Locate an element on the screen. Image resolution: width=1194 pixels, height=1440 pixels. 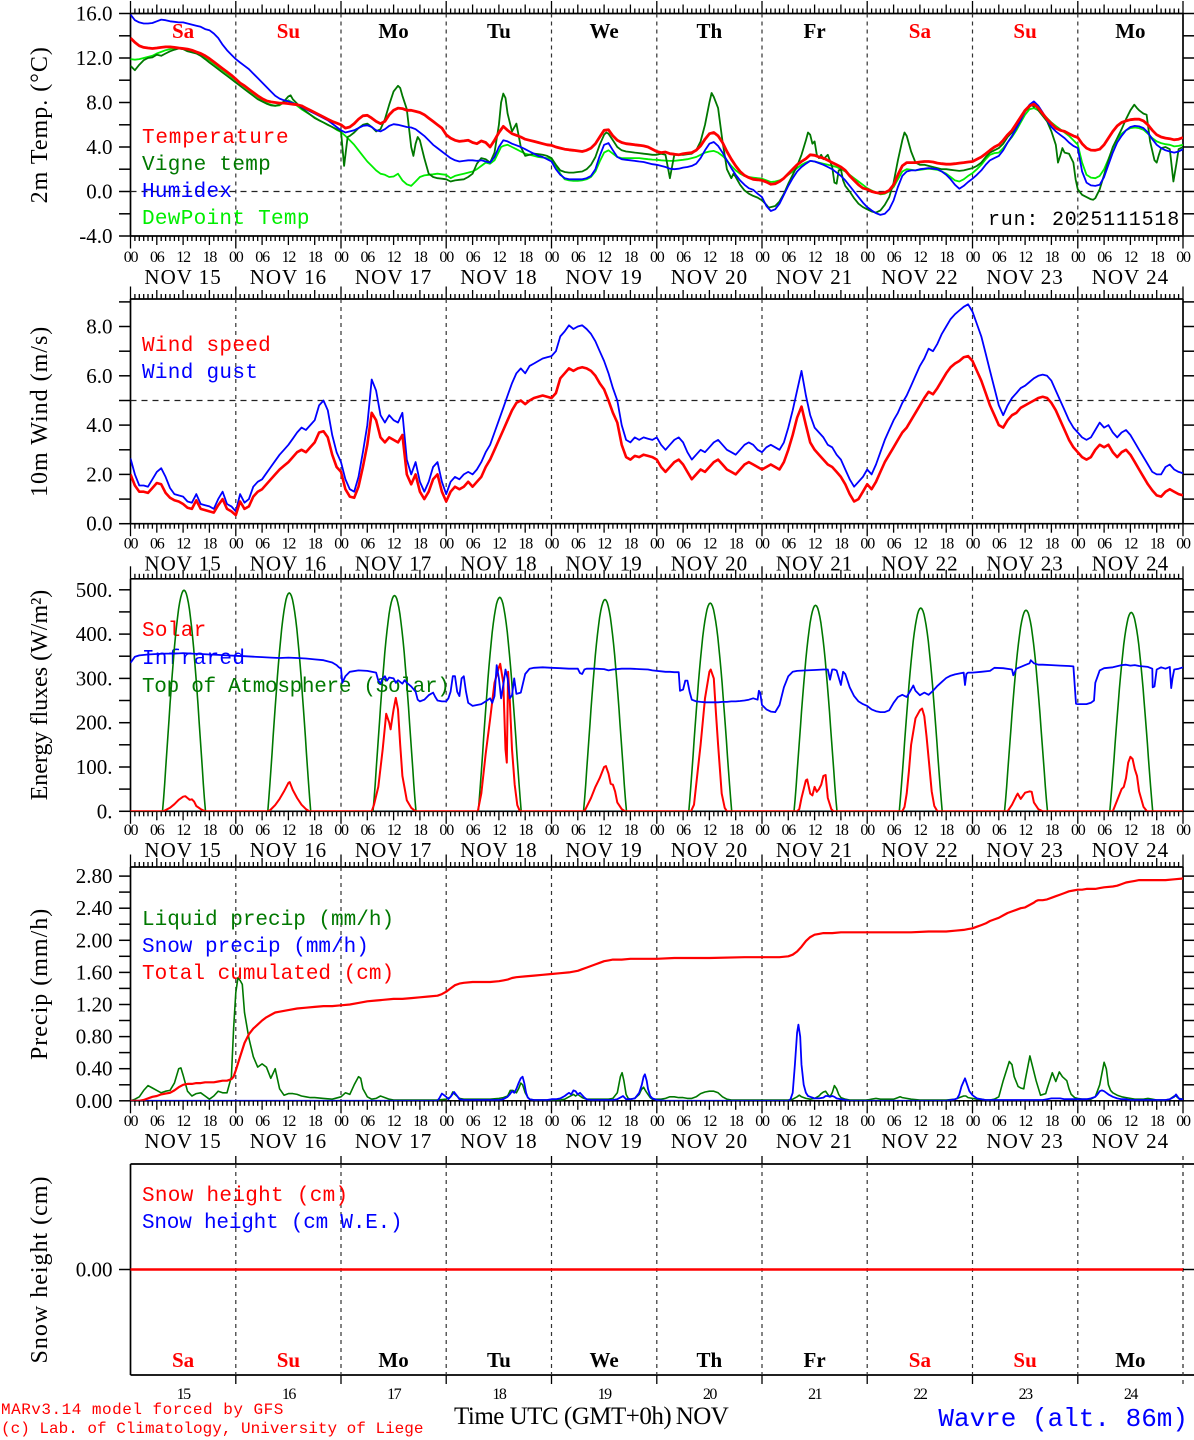
svg-text: 2.40 is located at coordinates (94, 908).